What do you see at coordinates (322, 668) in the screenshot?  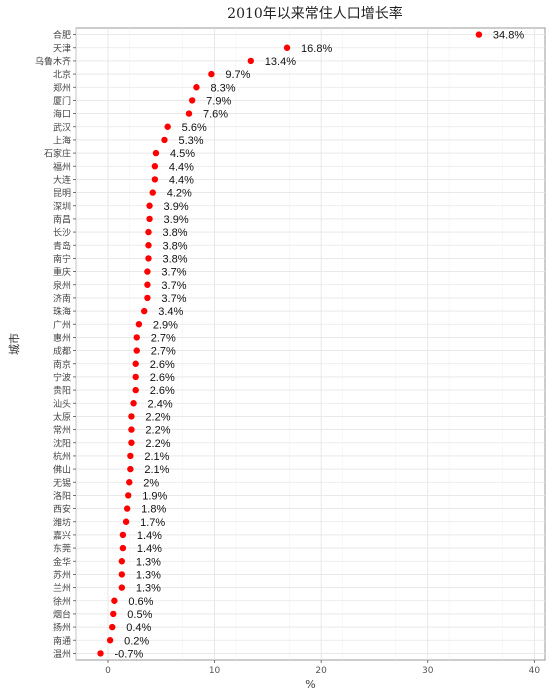 I see `x-tick-labels: 0 10 20 30 40` at bounding box center [322, 668].